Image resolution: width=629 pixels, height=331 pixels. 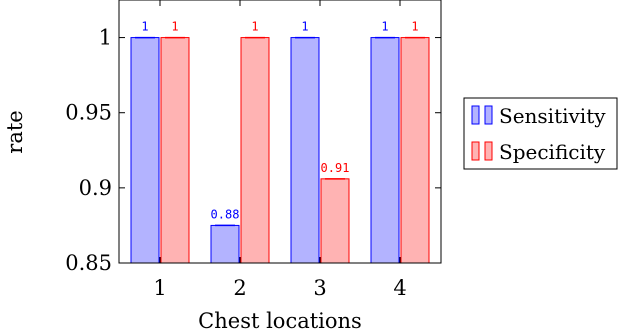 I want to click on data-label-specificity-3: 0.91, so click(x=335, y=168).